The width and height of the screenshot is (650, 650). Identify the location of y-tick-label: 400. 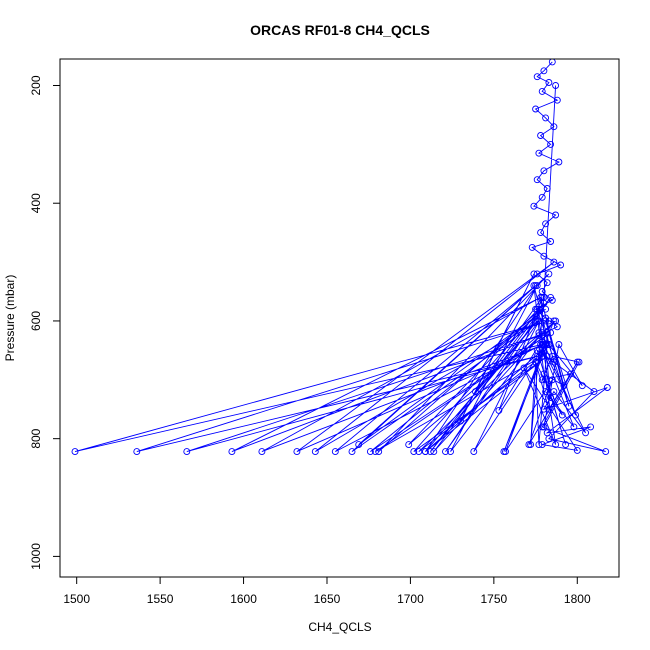
(36, 203).